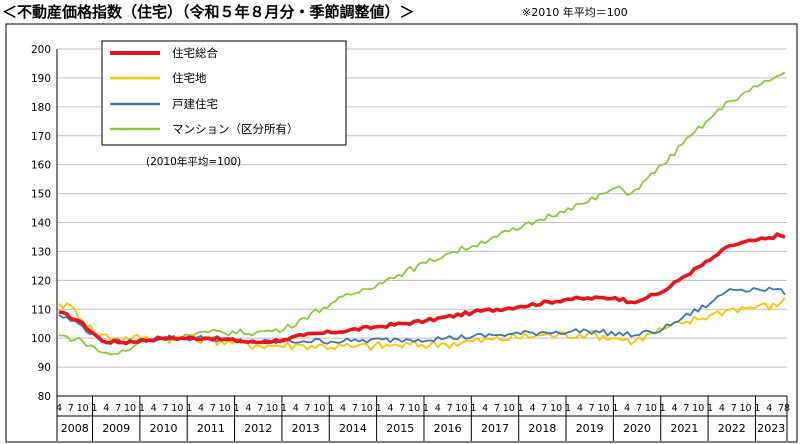 The width and height of the screenshot is (800, 444). Describe the element at coordinates (734, 408) in the screenshot. I see `month-label-2022-7: 7` at that location.